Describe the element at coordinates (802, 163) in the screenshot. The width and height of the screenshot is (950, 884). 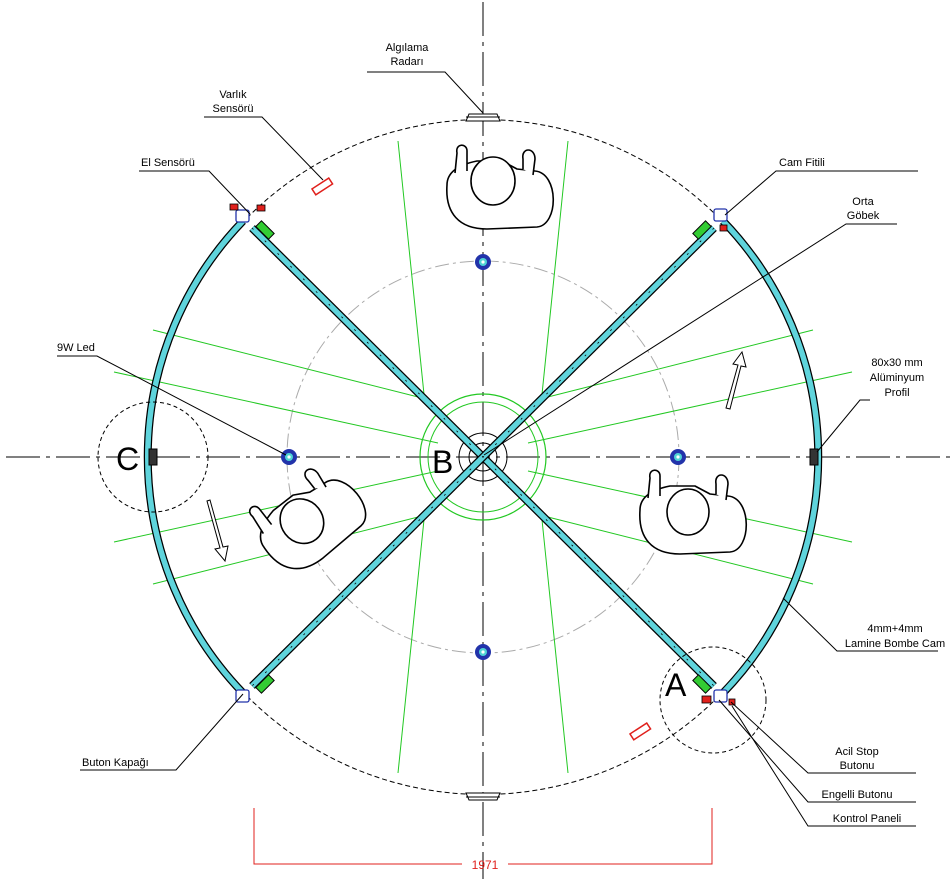
I see `label-cam-fitili: Cam Fitili` at that location.